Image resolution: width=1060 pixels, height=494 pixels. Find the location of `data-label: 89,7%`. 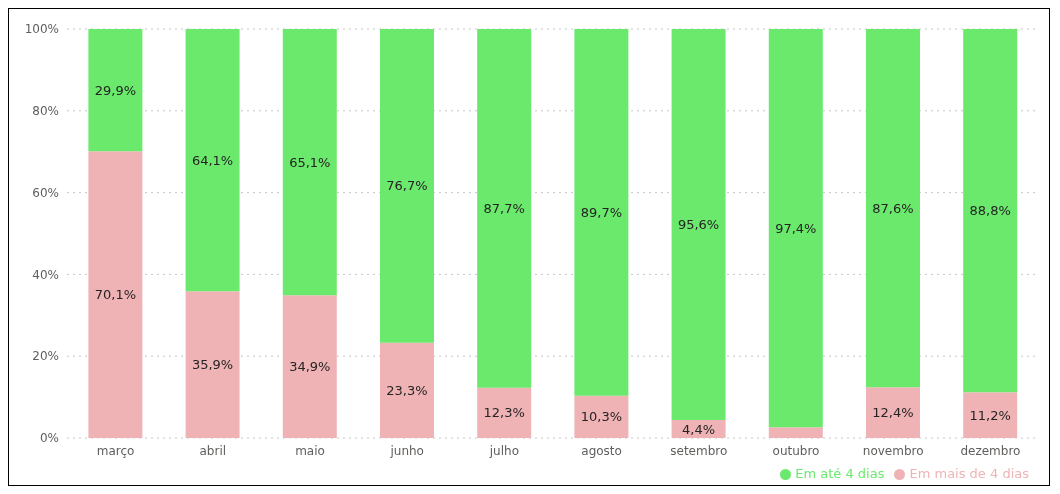

data-label: 89,7% is located at coordinates (601, 212).